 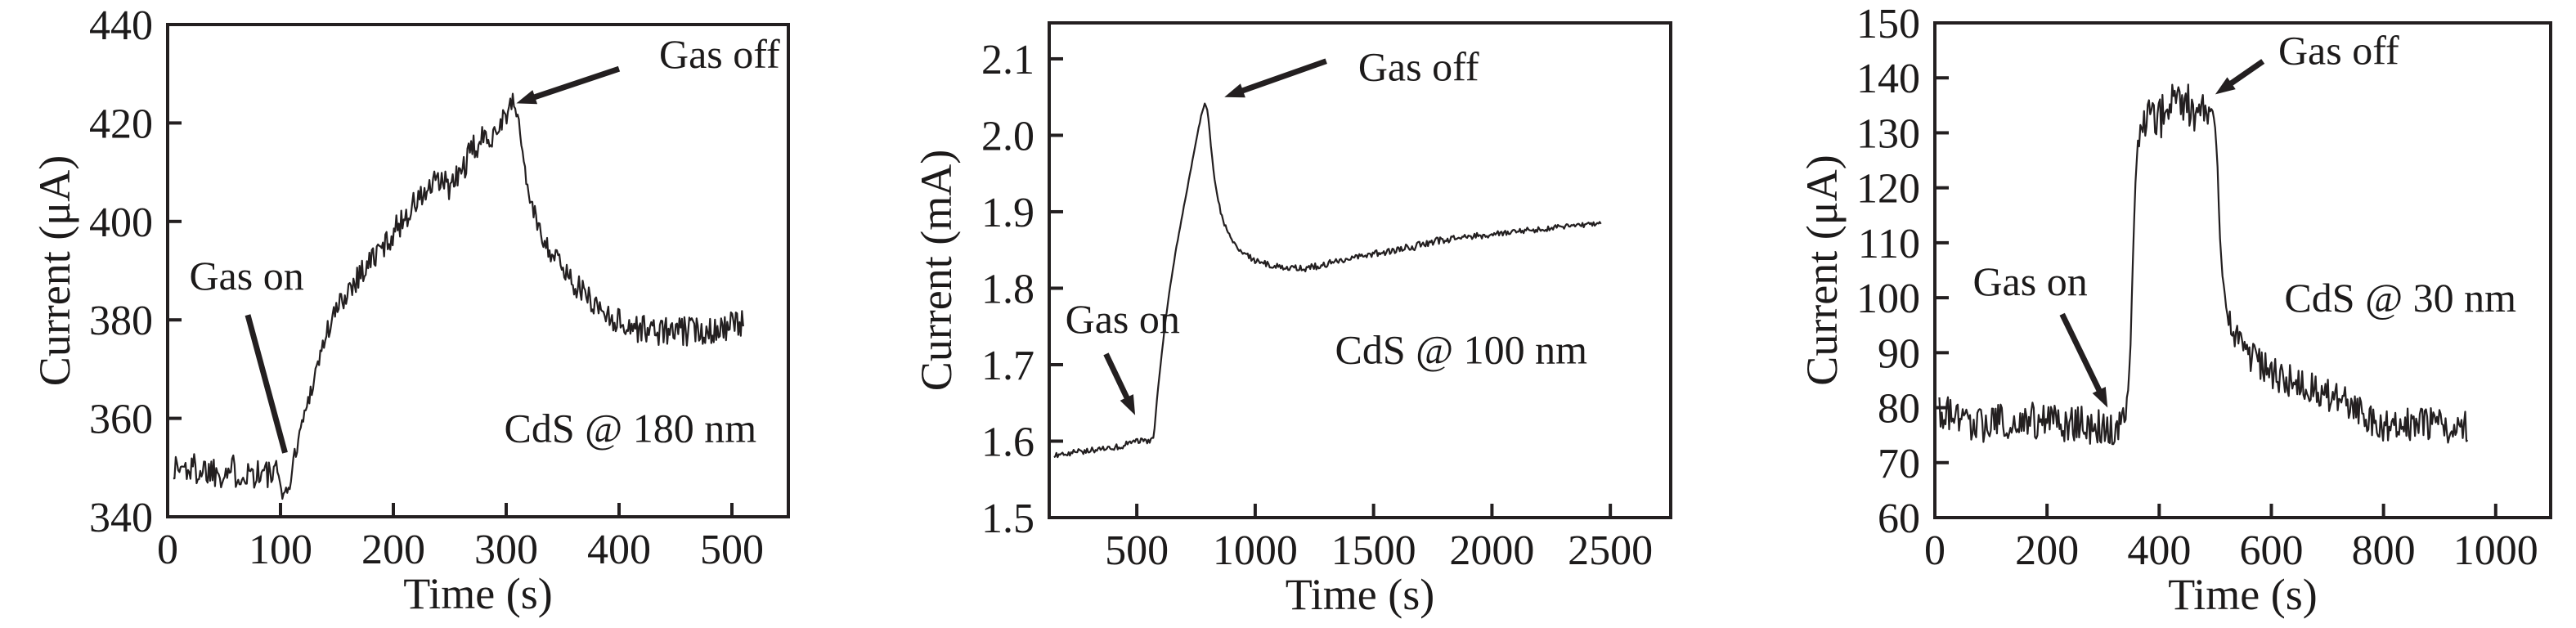 What do you see at coordinates (1492, 550) in the screenshot?
I see `x-tick-label: 2000` at bounding box center [1492, 550].